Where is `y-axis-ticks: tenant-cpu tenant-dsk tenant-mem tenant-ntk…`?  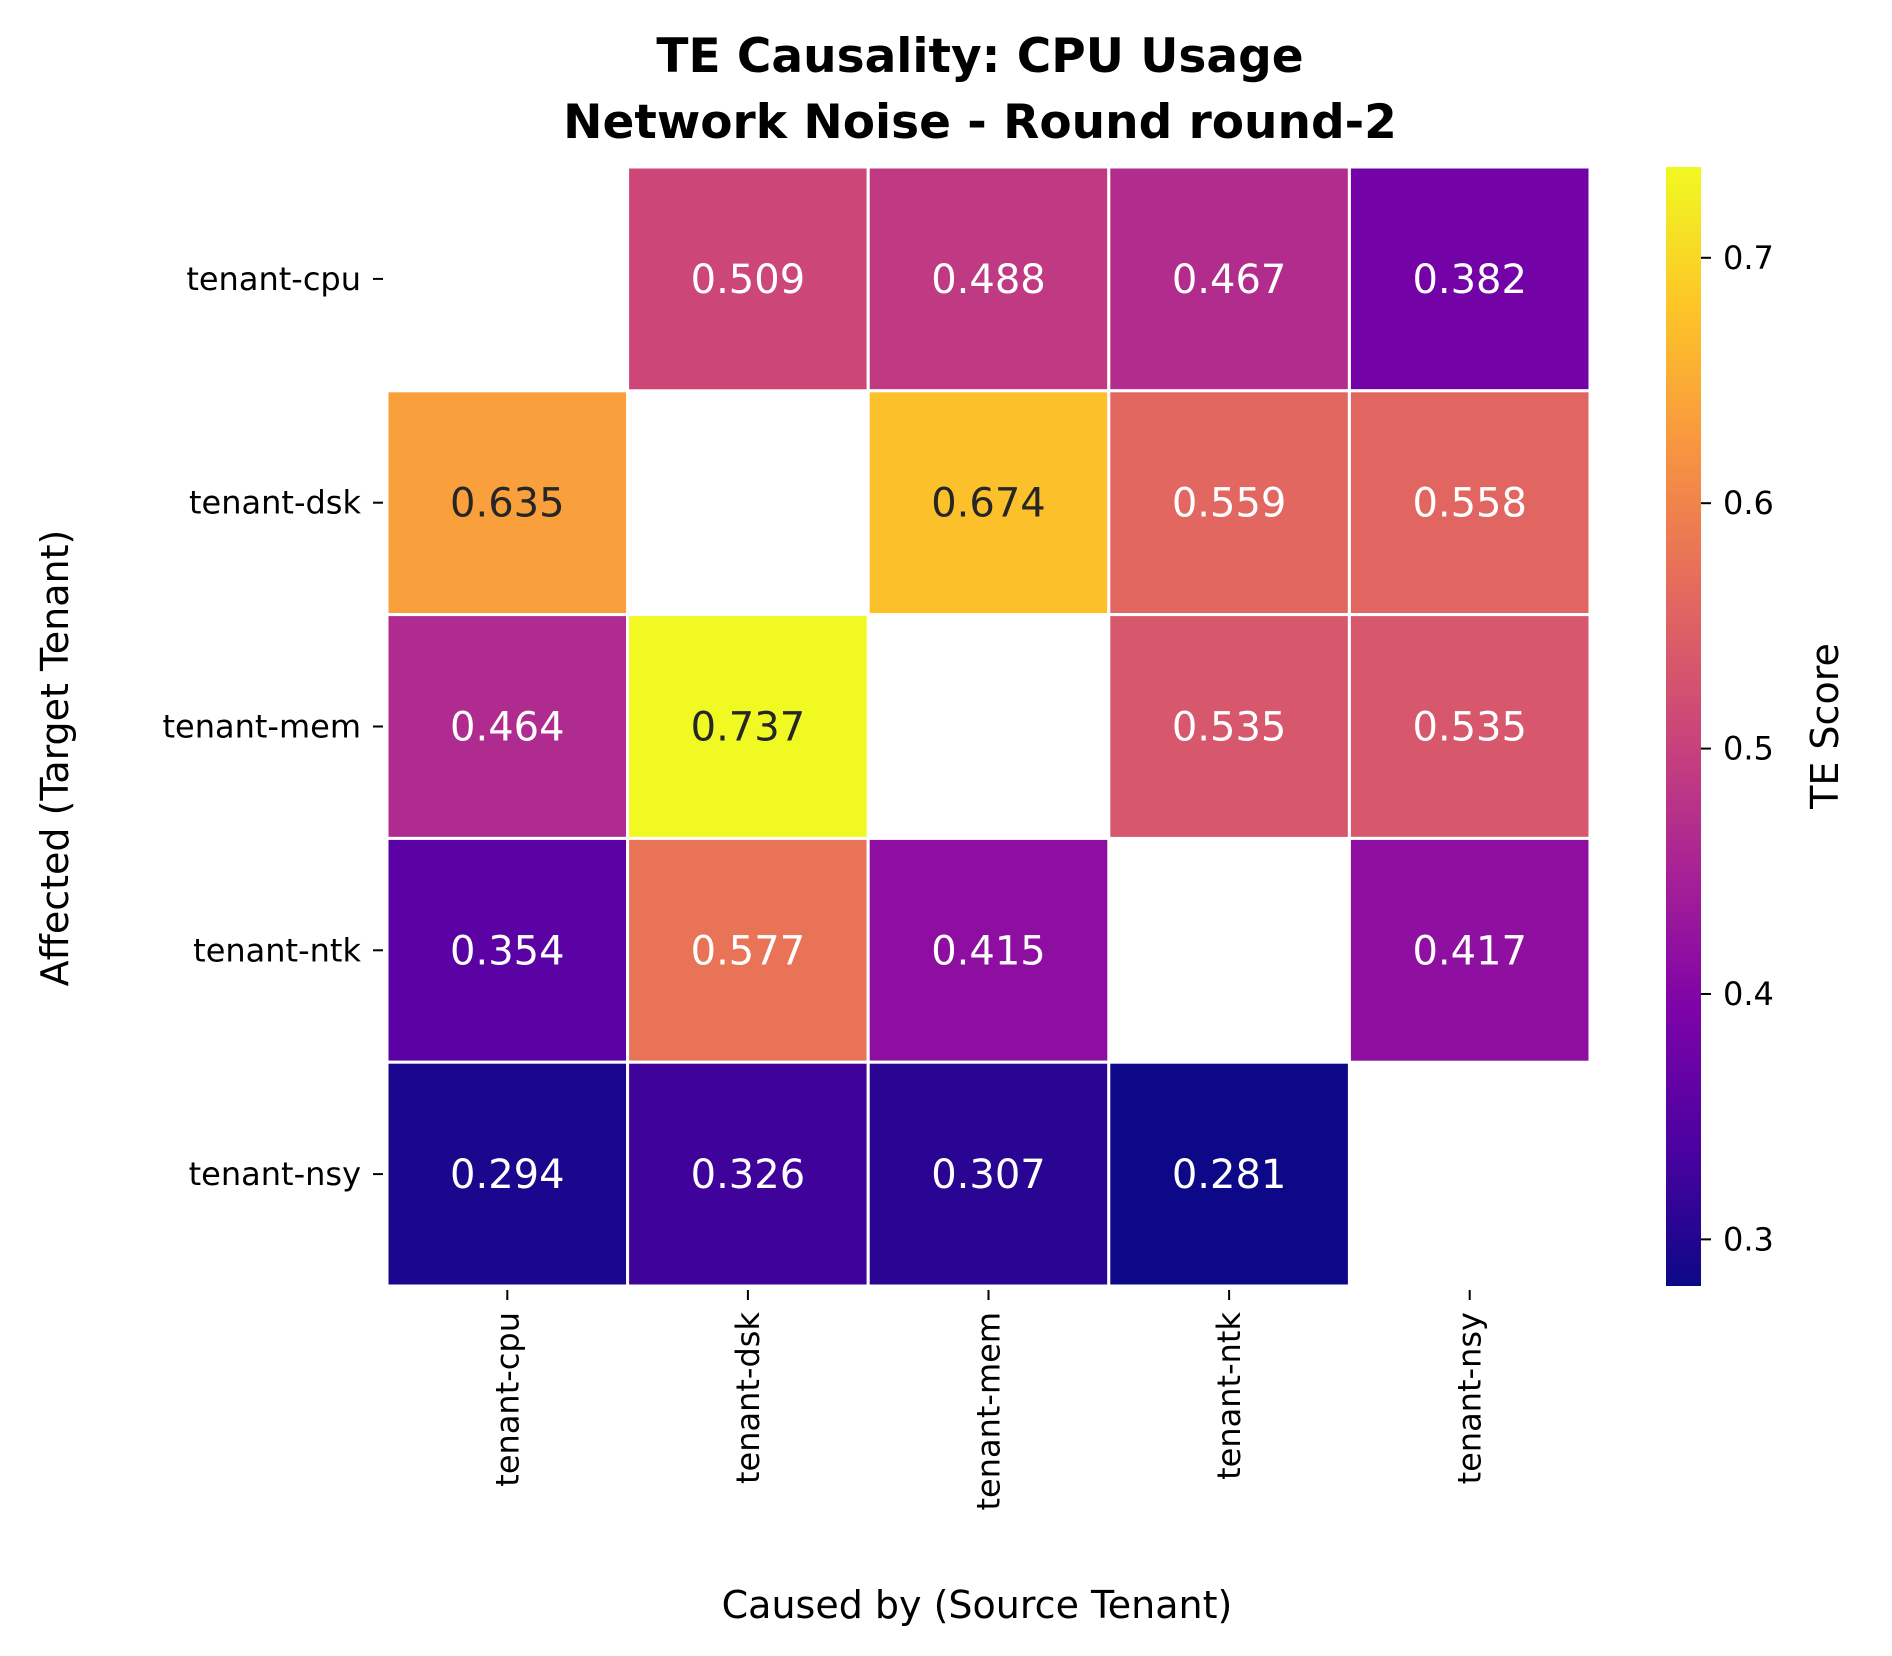
y-axis-ticks: tenant-cpu tenant-dsk tenant-mem tenant-ntk… is located at coordinates (272, 726).